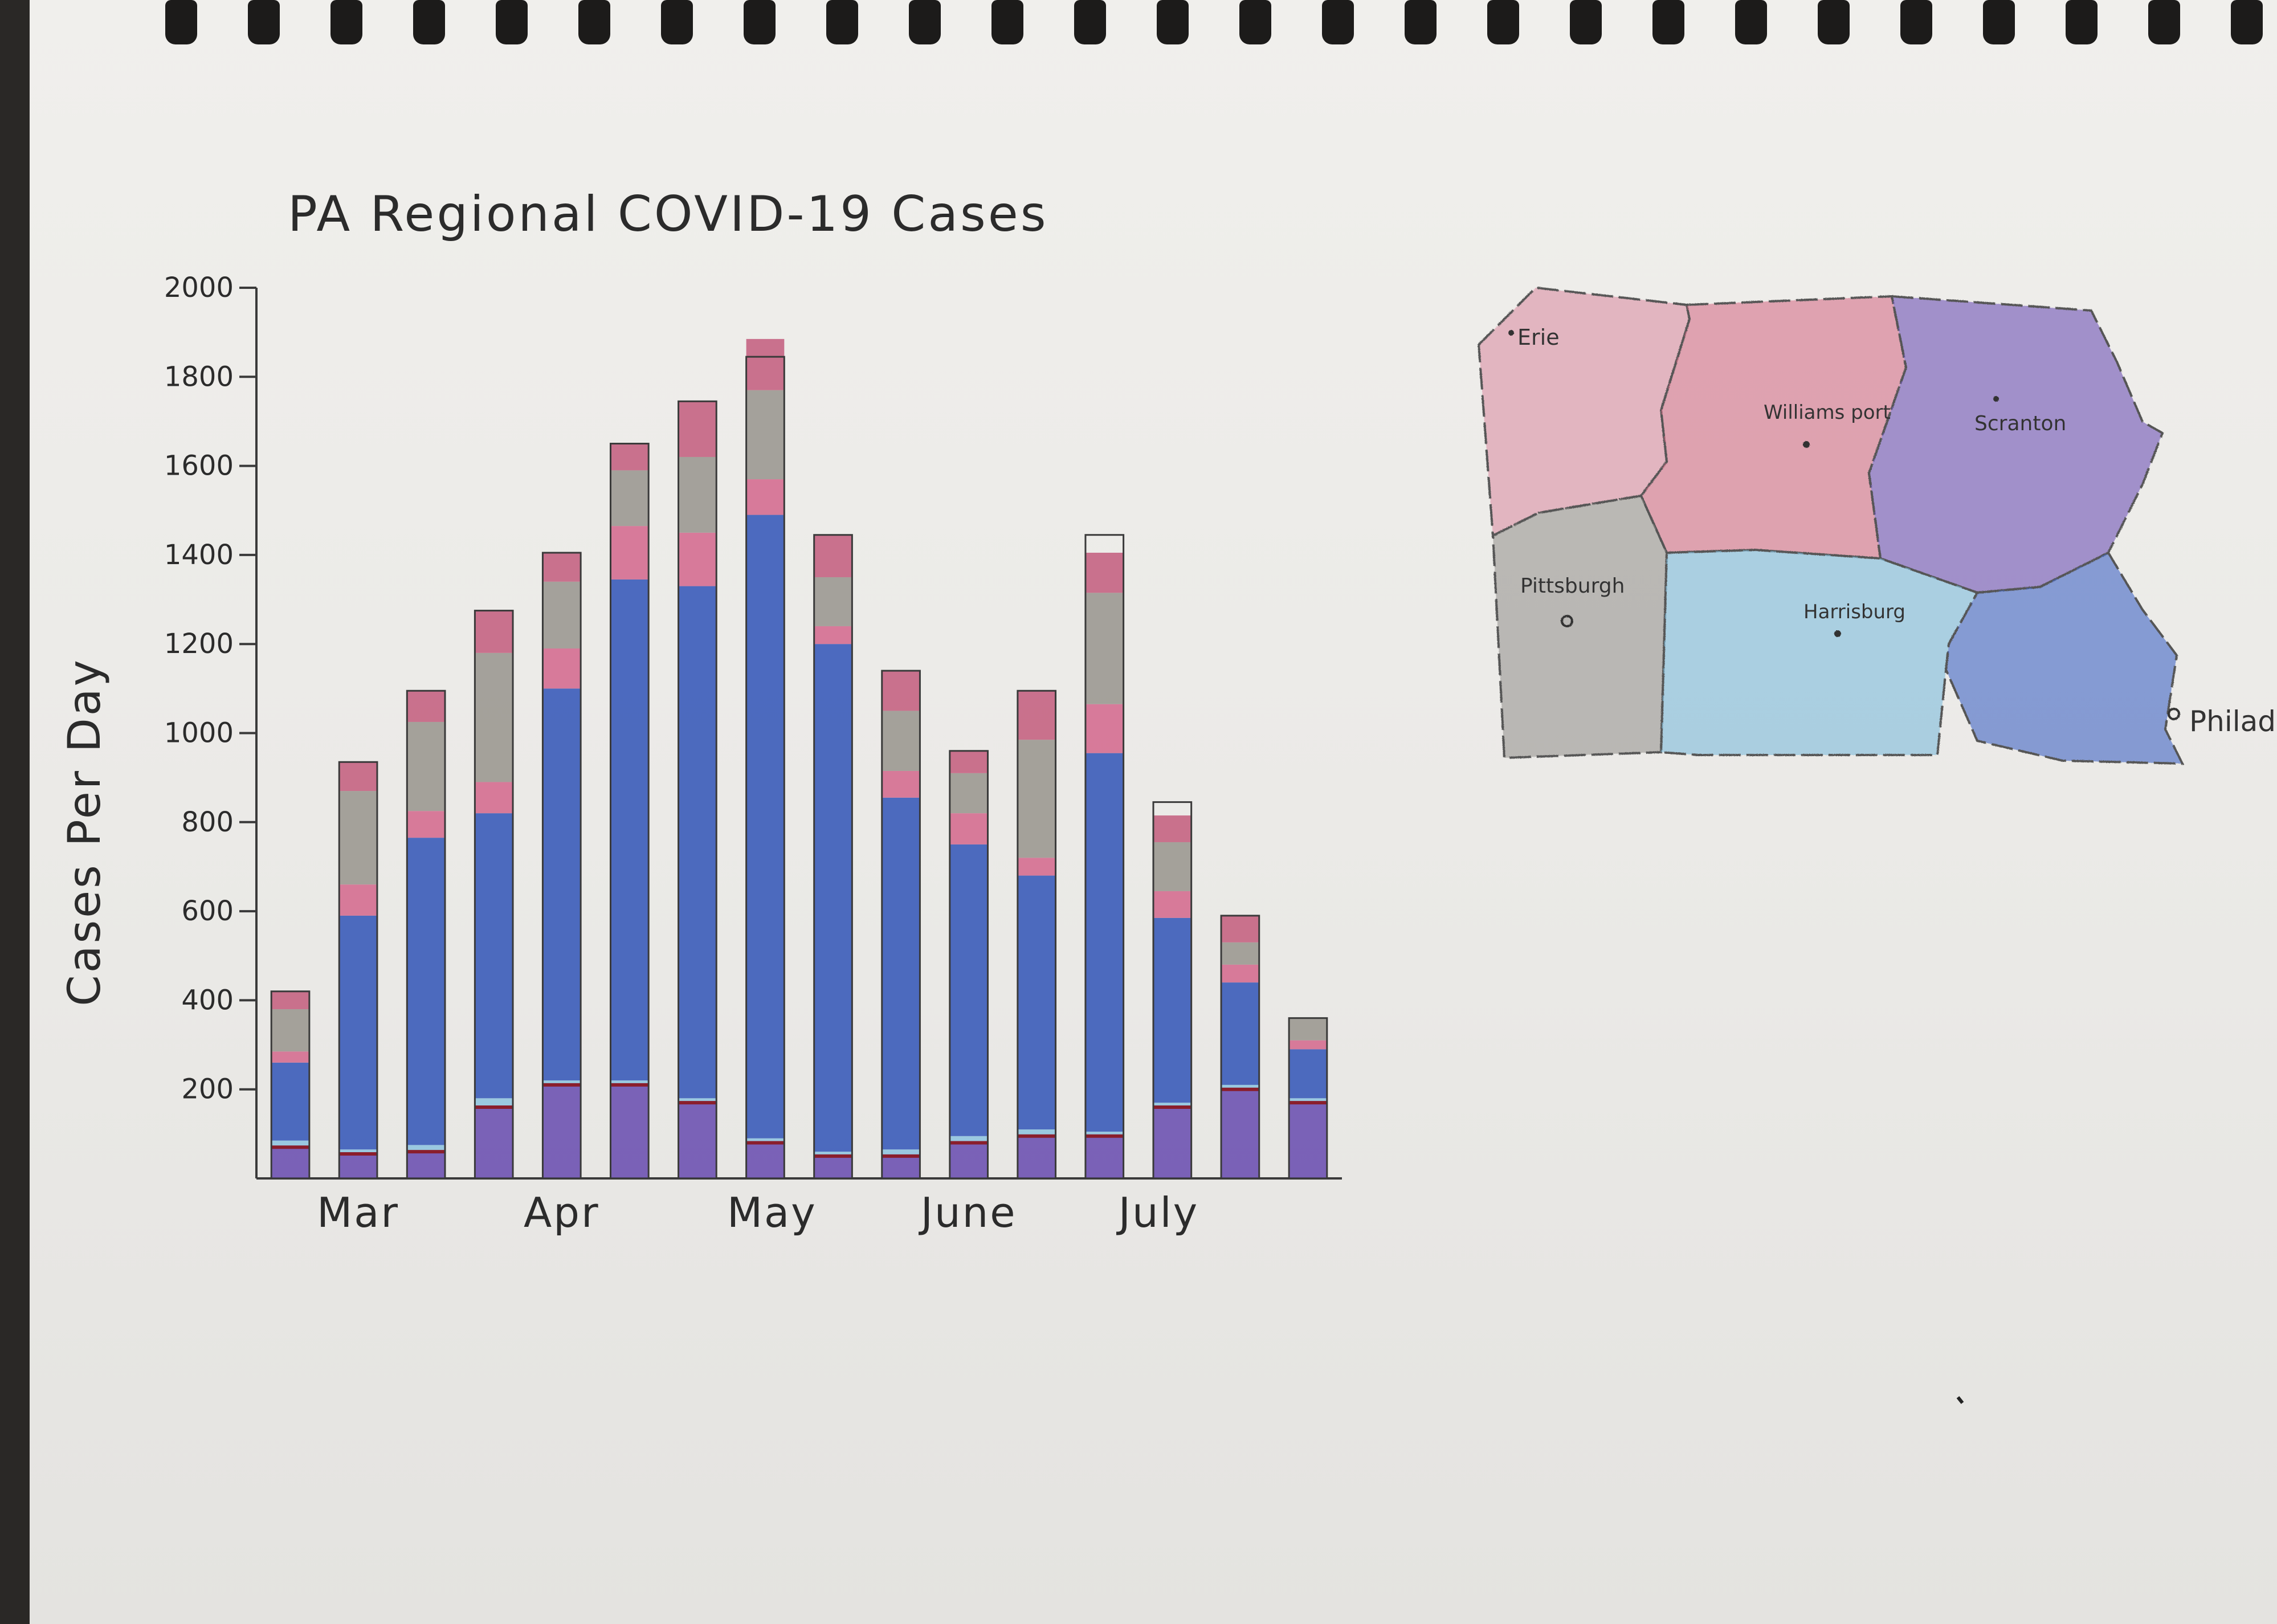 This screenshot has height=1624, width=2277. What do you see at coordinates (210, 688) in the screenshot?
I see `y-axis-ticks: 200 400 600 800 1000 1200 1400 1600 1800 2000` at bounding box center [210, 688].